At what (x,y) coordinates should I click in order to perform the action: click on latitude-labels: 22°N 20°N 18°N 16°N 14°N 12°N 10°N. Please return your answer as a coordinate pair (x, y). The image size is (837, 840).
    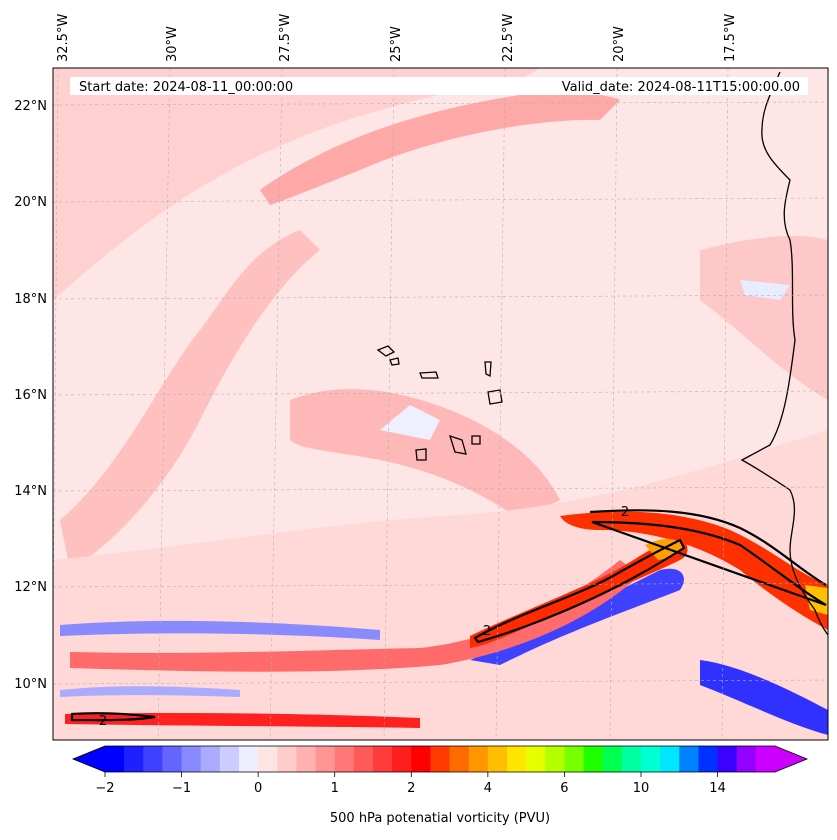
    Looking at the image, I should click on (30, 395).